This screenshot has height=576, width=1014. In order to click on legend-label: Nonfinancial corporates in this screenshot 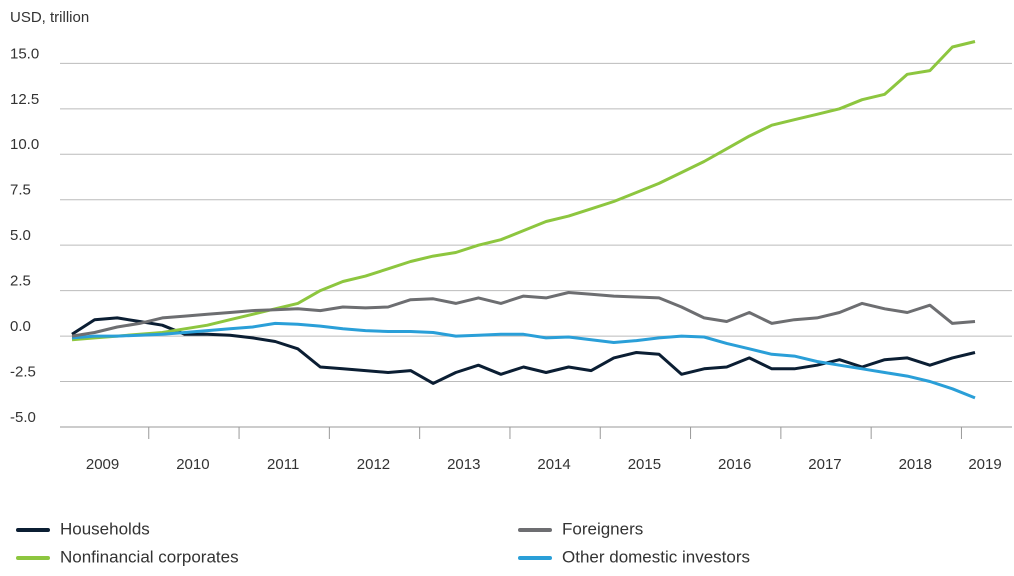, I will do `click(149, 556)`.